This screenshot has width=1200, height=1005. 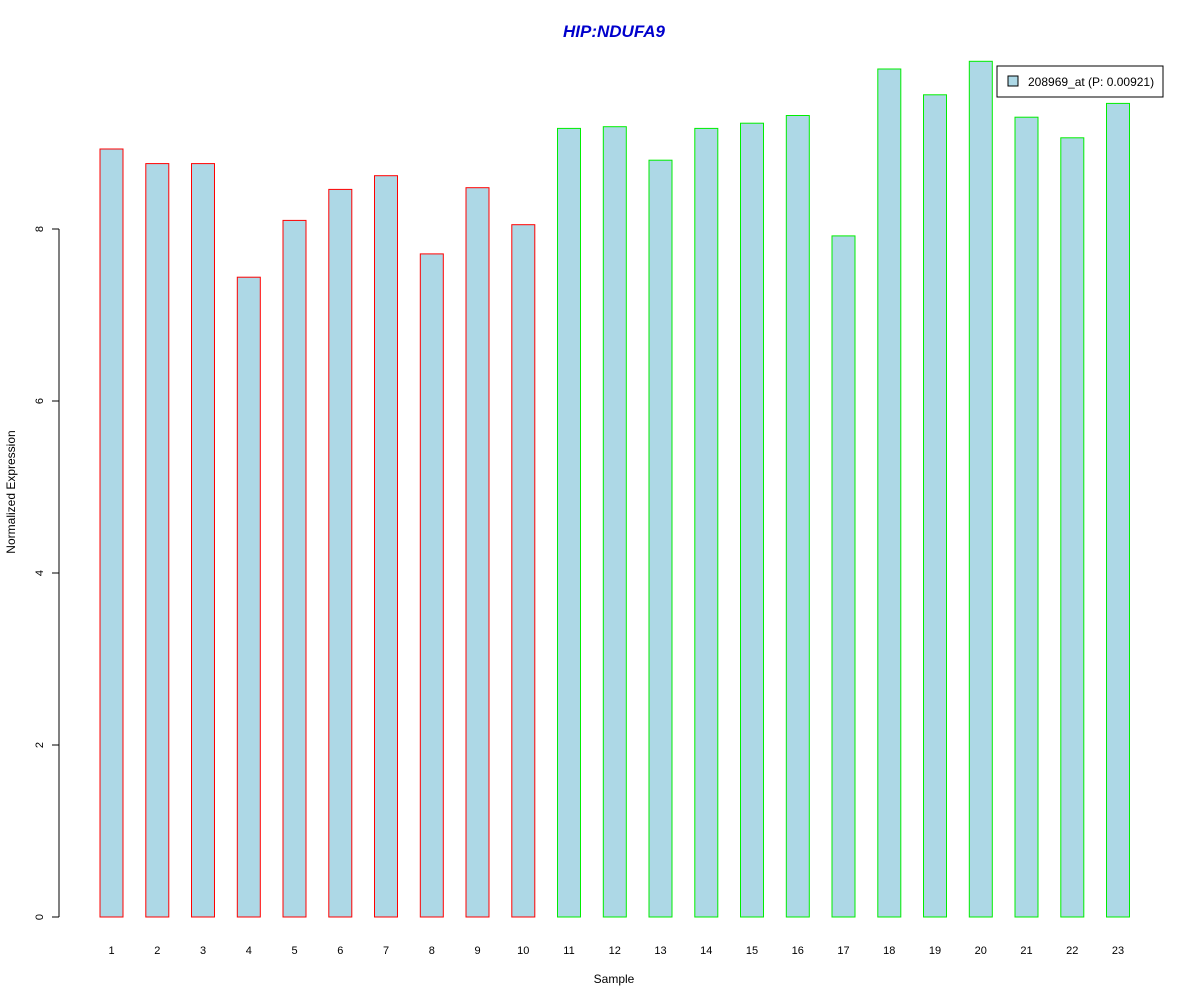 I want to click on y-tick-label: 4, so click(x=40, y=573).